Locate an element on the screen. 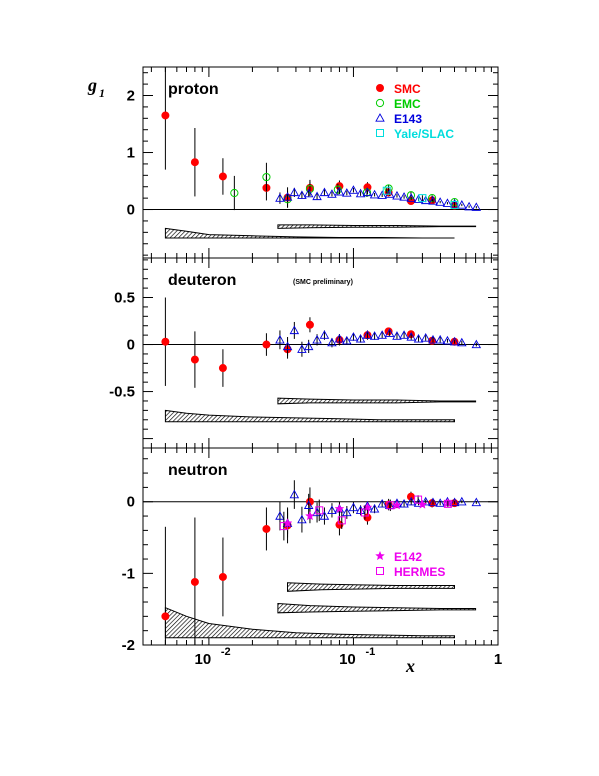 The height and width of the screenshot is (776, 599). panel-label: deuteron is located at coordinates (202, 280).